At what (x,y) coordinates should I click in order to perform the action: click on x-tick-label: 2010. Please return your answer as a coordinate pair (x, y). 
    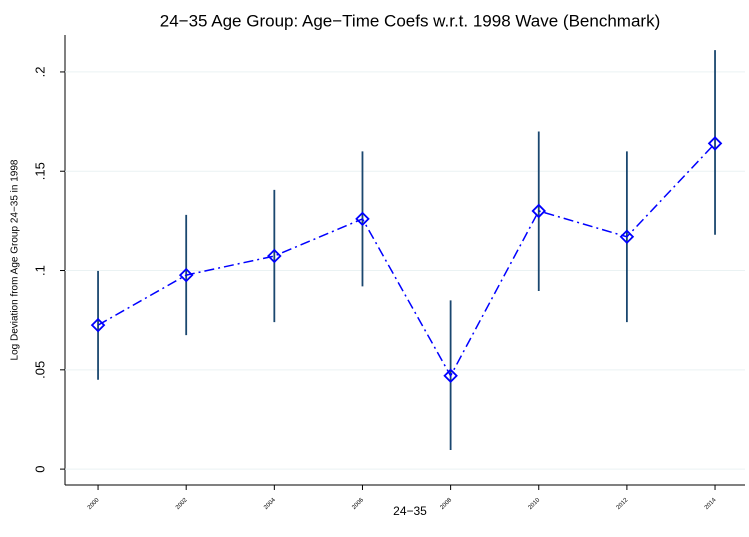
    Looking at the image, I should click on (535, 504).